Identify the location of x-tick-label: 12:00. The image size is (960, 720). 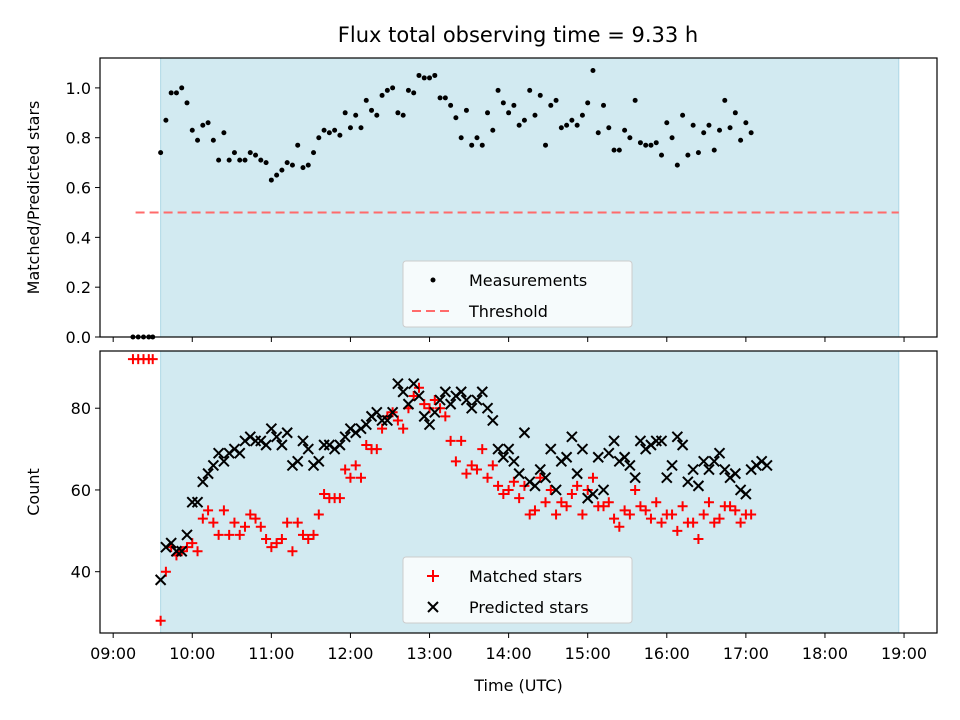
(350, 653).